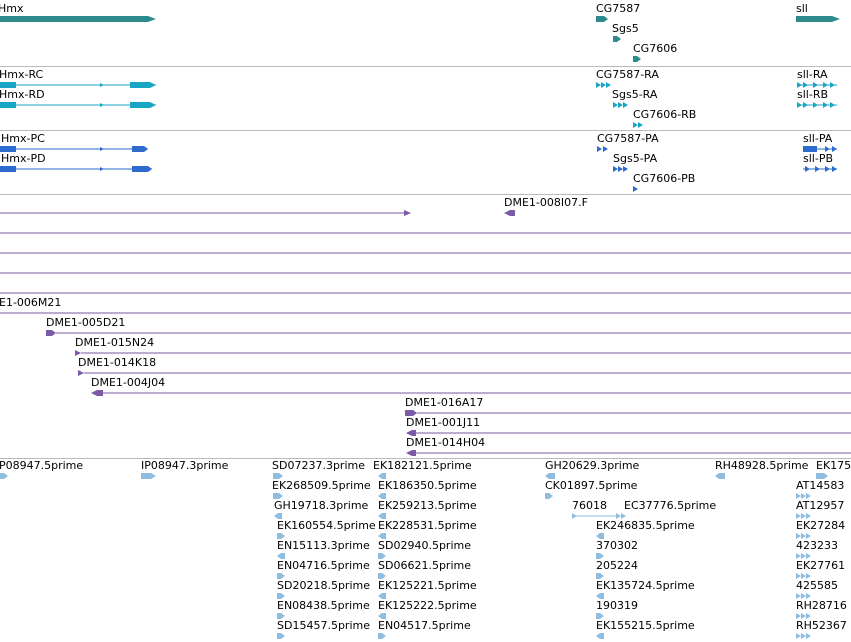 This screenshot has height=642, width=851. I want to click on feature-label: EK135724.5prime, so click(645, 585).